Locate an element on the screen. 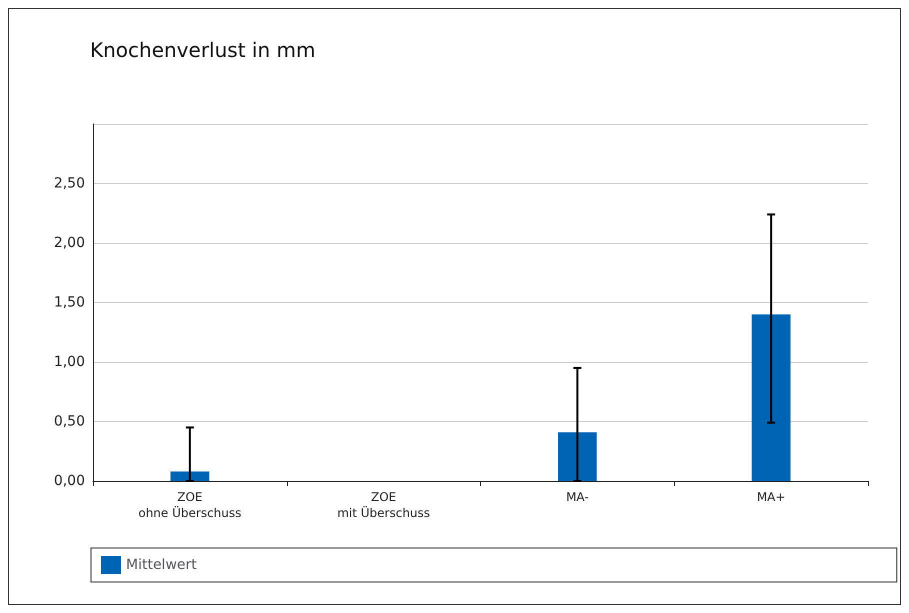 This screenshot has height=613, width=909. y-tick-label: 1,00 is located at coordinates (69, 362).